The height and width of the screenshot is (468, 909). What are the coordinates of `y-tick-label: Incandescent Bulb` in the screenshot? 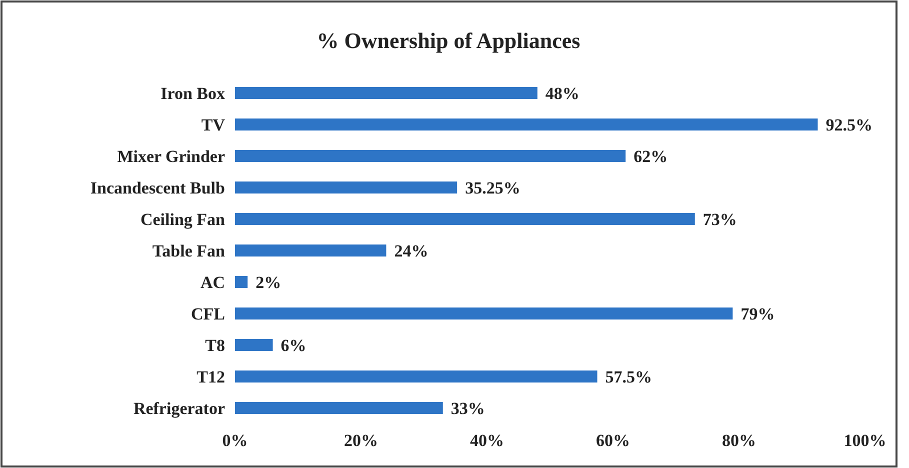 It's located at (157, 188).